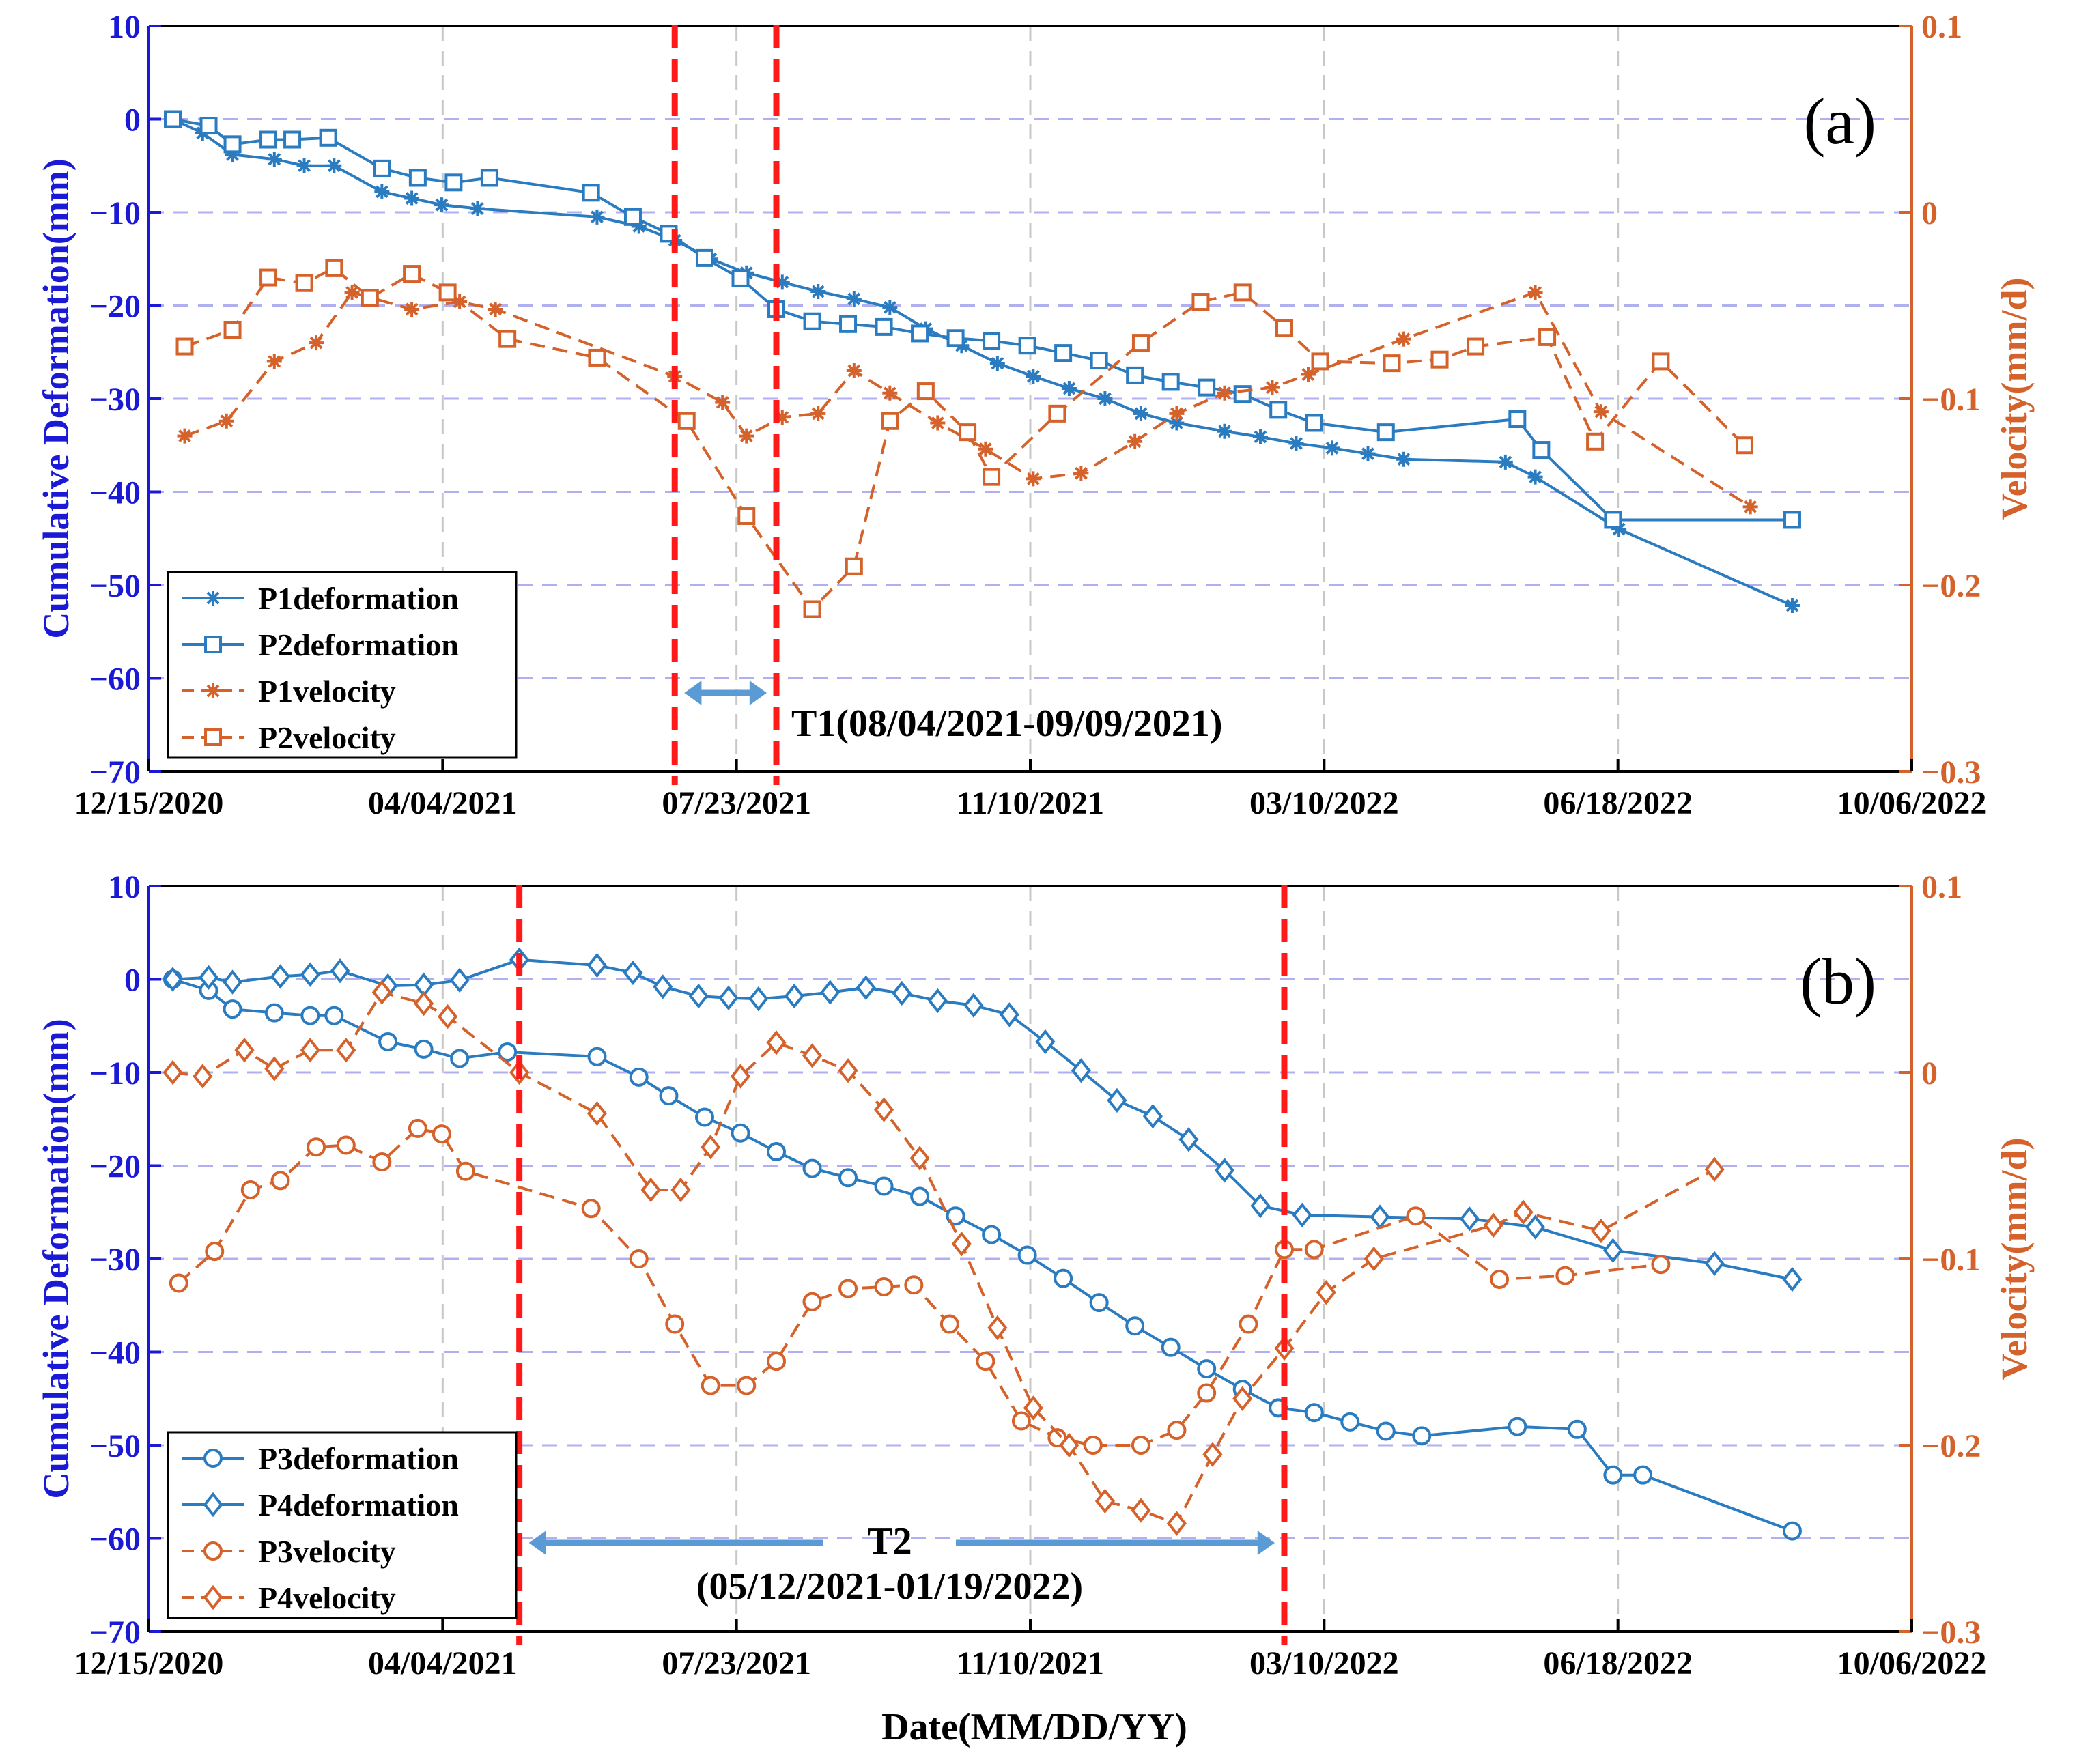 The width and height of the screenshot is (2077, 1764). What do you see at coordinates (115, 307) in the screenshot?
I see `y-tick-label: −20` at bounding box center [115, 307].